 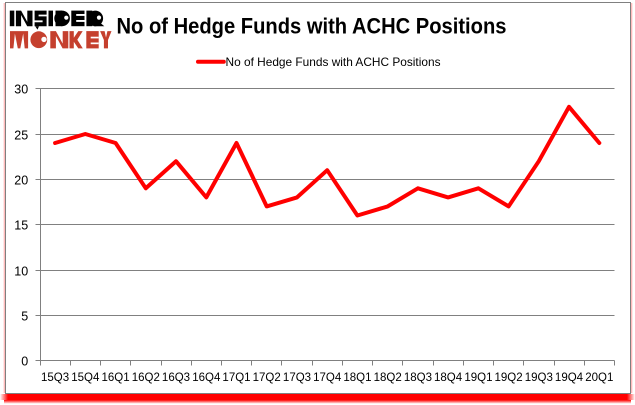 What do you see at coordinates (569, 378) in the screenshot?
I see `svg-text: 19Q4` at bounding box center [569, 378].